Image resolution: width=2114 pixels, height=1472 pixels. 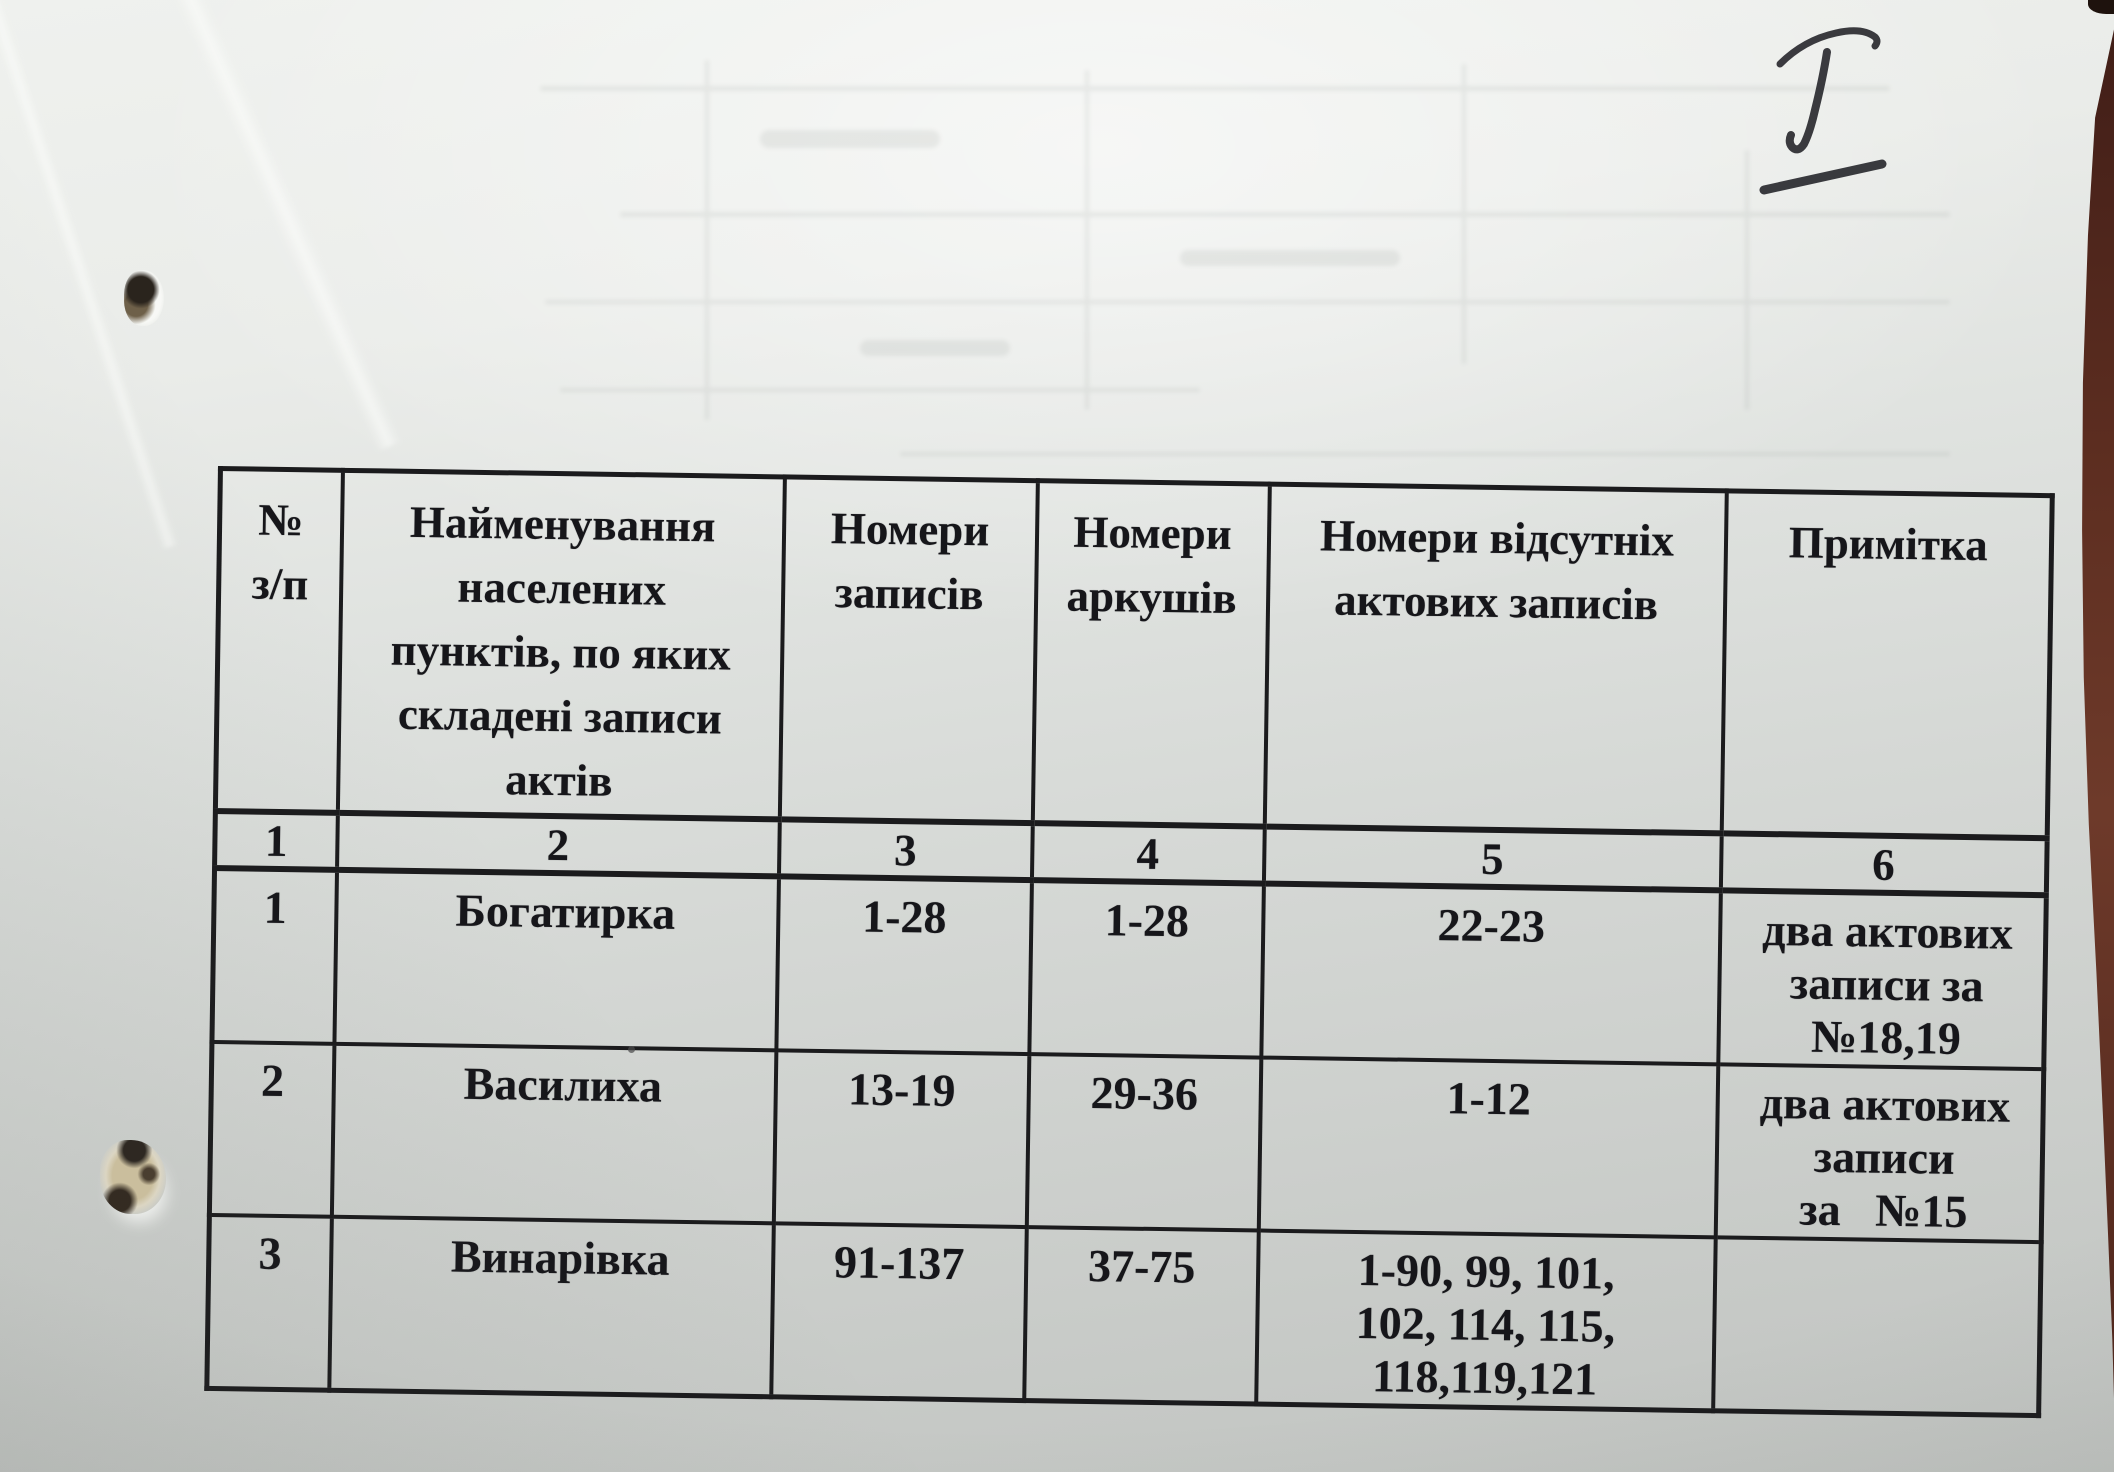 What do you see at coordinates (1151, 653) in the screenshot?
I see `header-cell-sheet-numbers: Номери аркушів` at bounding box center [1151, 653].